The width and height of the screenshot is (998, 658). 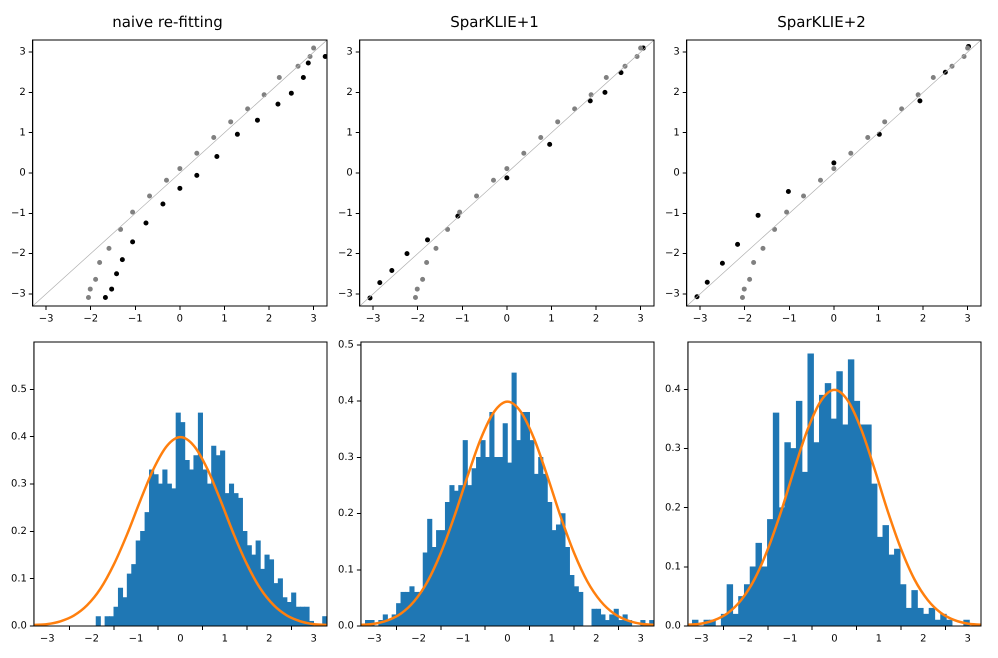 What do you see at coordinates (494, 21) in the screenshot?
I see `chart-title: SparKLIE+1` at bounding box center [494, 21].